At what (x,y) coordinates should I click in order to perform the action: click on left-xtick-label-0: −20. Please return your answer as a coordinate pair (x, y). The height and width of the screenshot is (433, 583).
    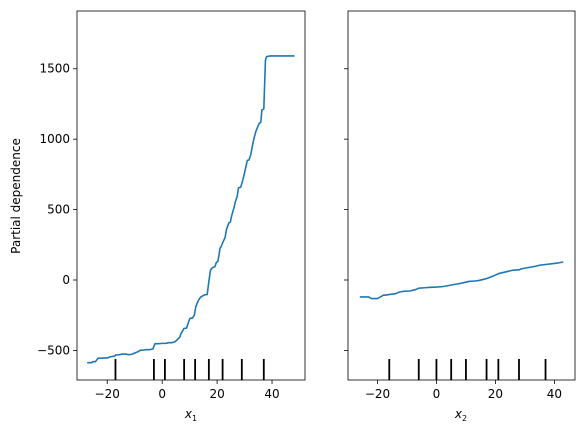
    Looking at the image, I should click on (107, 394).